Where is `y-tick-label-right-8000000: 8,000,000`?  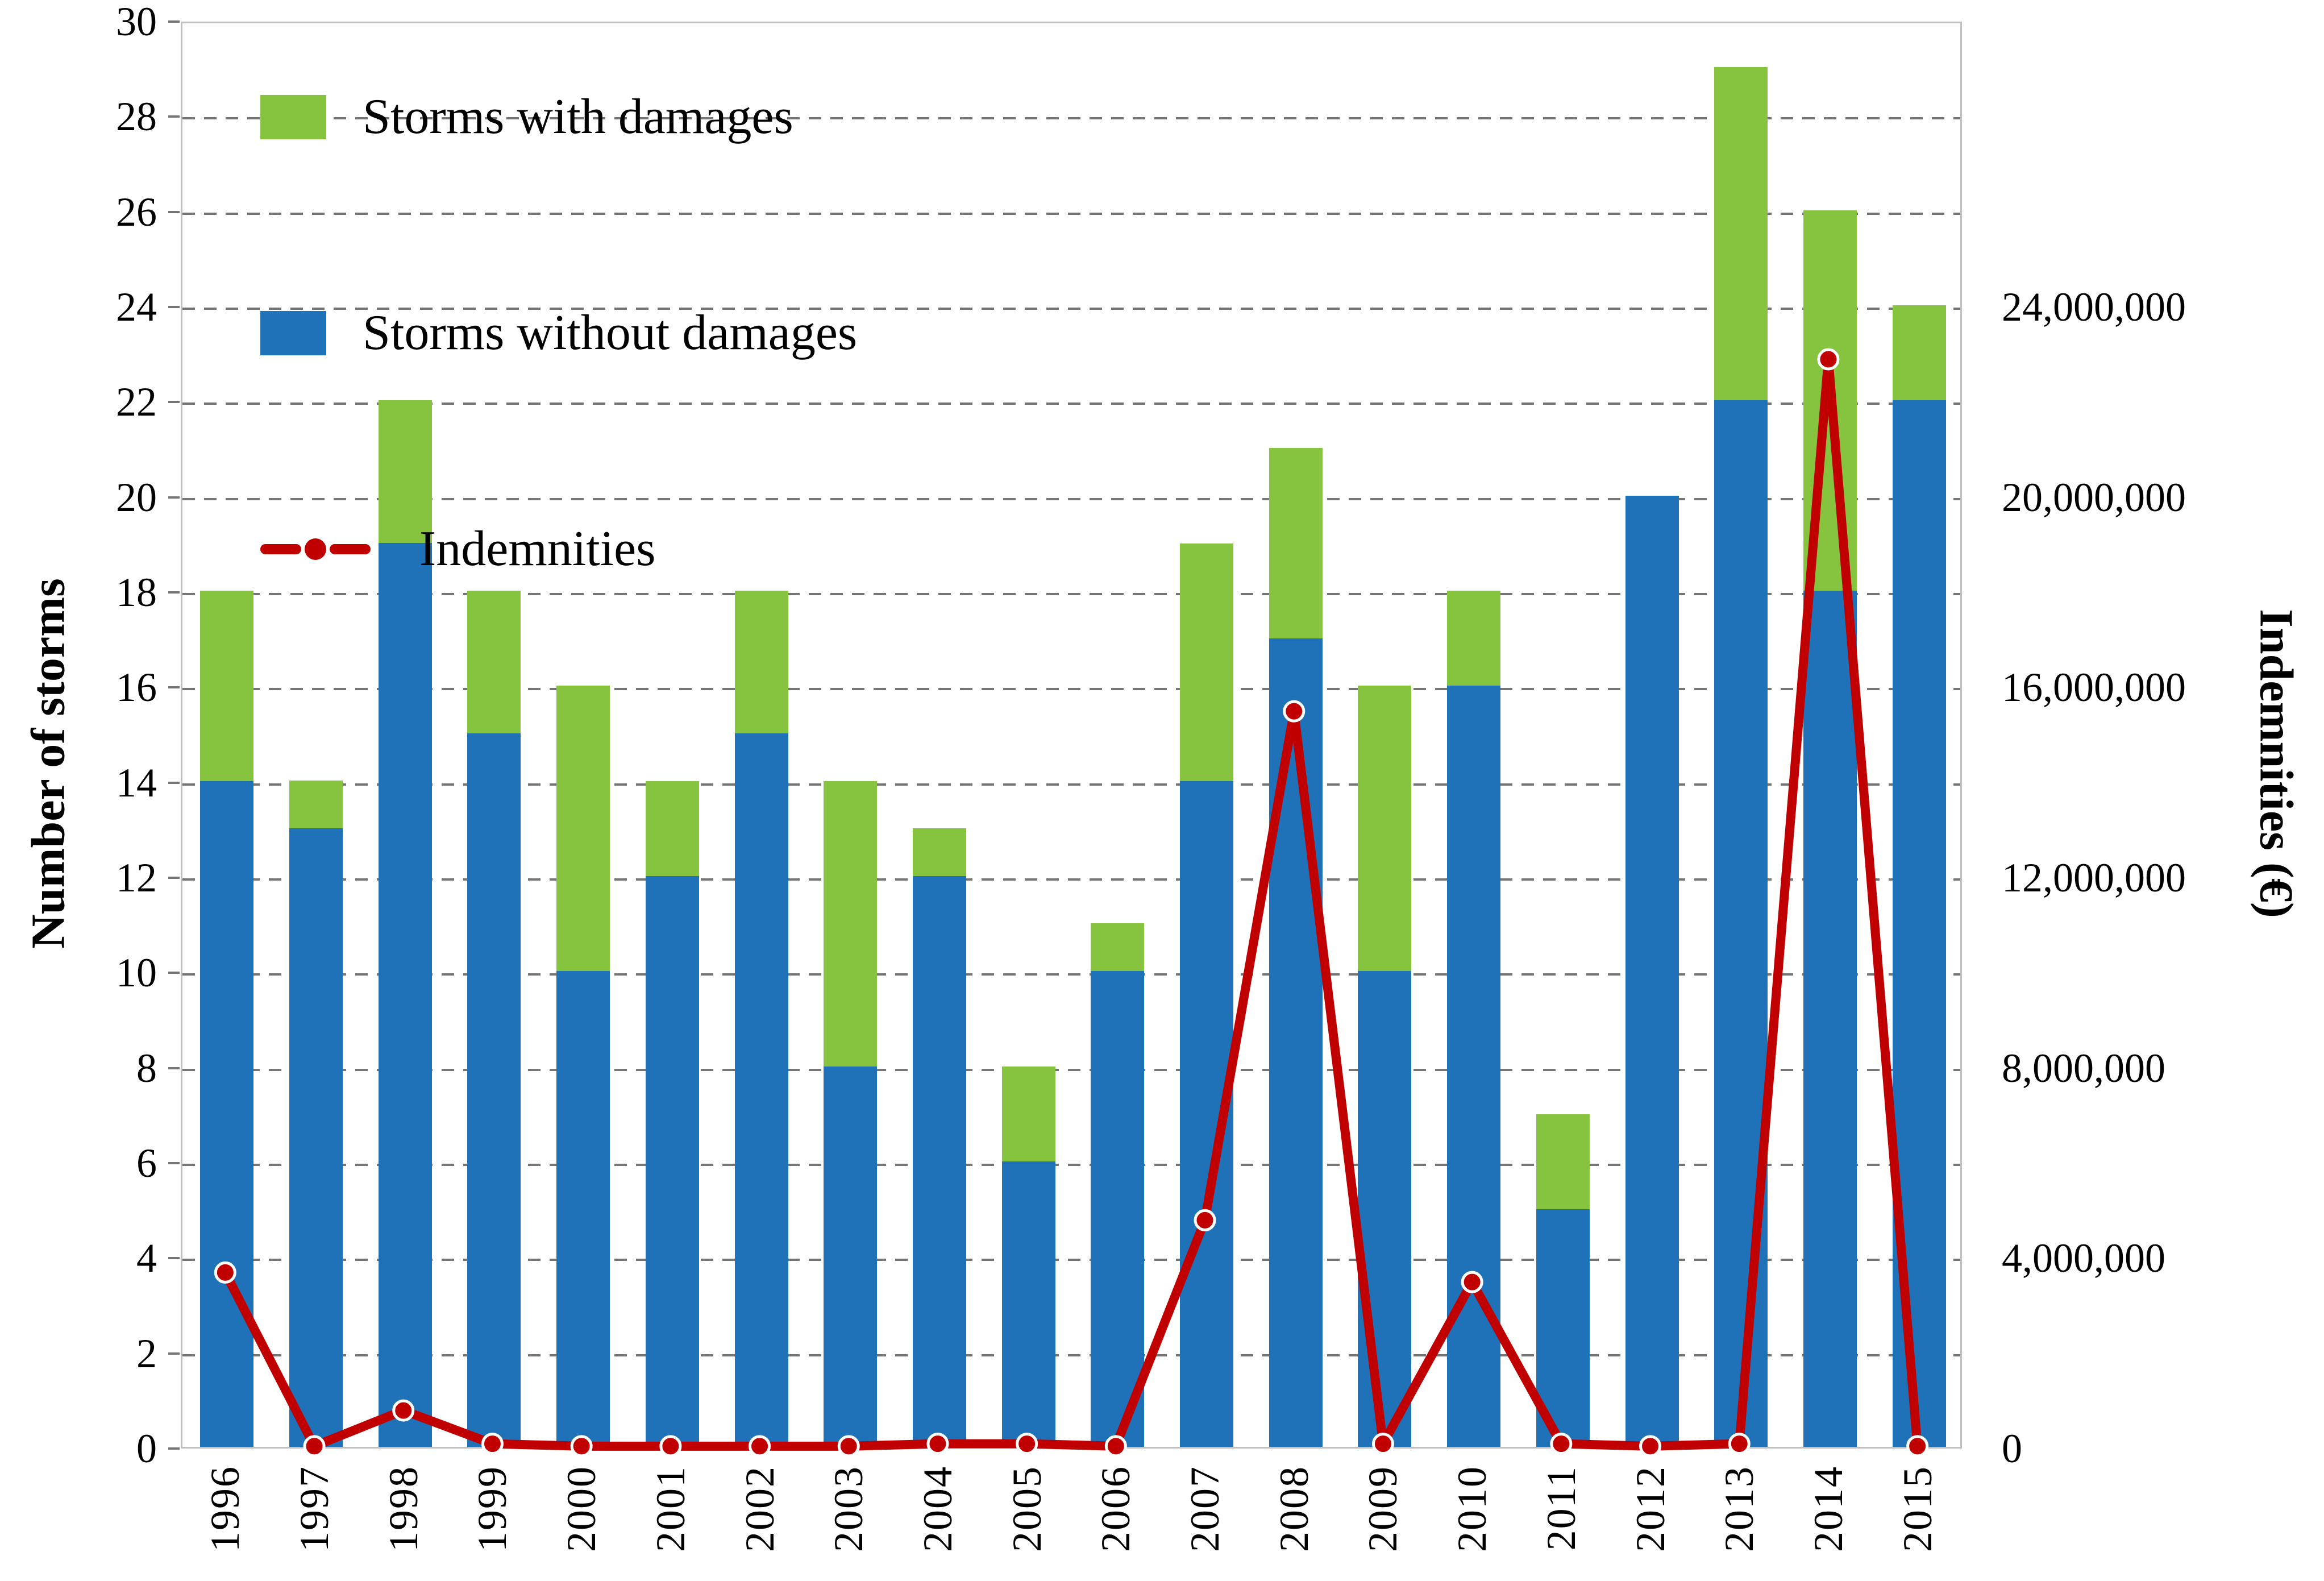 y-tick-label-right-8000000: 8,000,000 is located at coordinates (2083, 1068).